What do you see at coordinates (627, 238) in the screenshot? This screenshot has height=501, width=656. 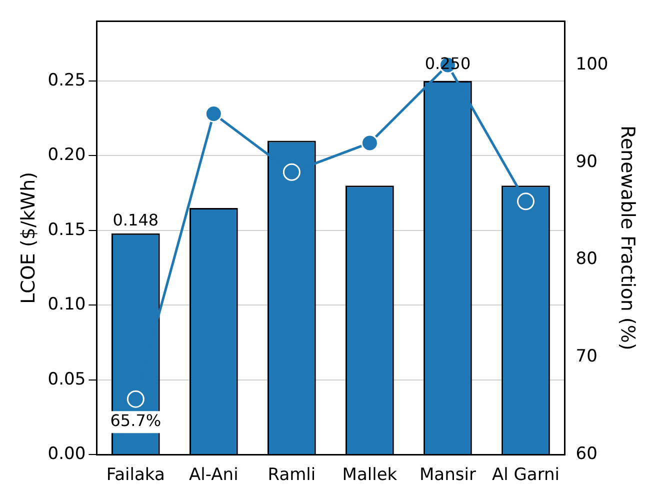 I see `y2-axis-title: Renewable Fraction (%)` at bounding box center [627, 238].